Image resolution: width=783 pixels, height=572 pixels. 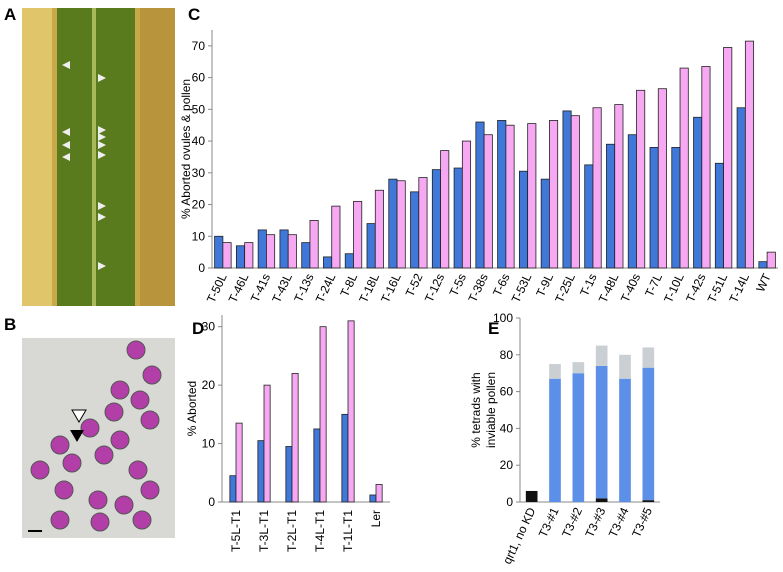 What do you see at coordinates (326, 288) in the screenshot?
I see `x-tick-label: T-24L` at bounding box center [326, 288].